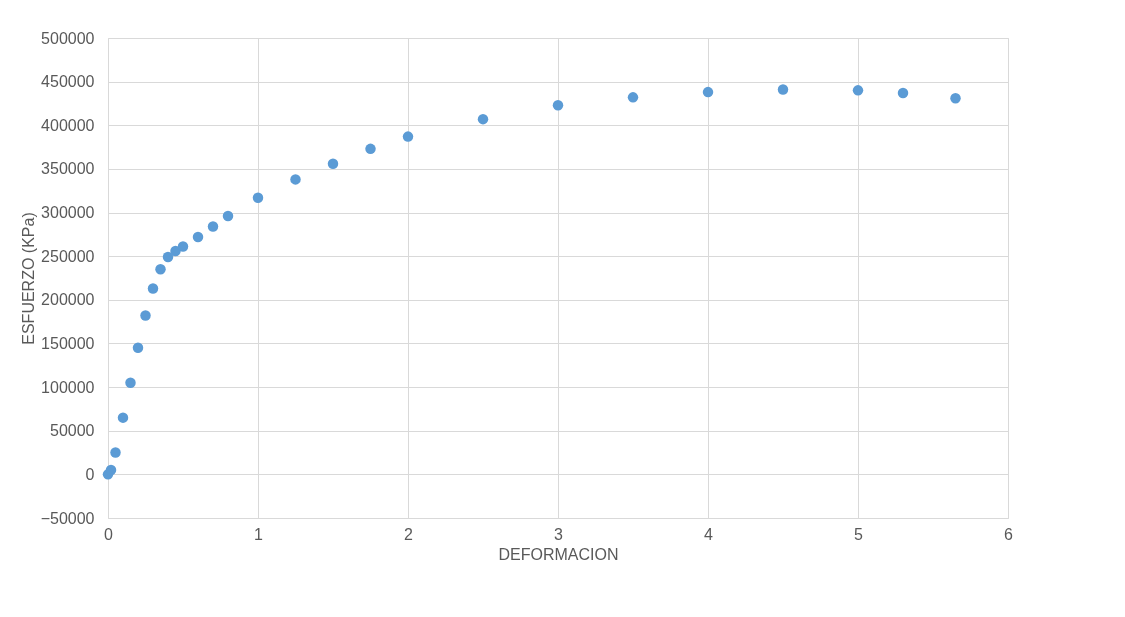 The width and height of the screenshot is (1125, 617). What do you see at coordinates (68, 387) in the screenshot?
I see `y-tick-label: 100000` at bounding box center [68, 387].